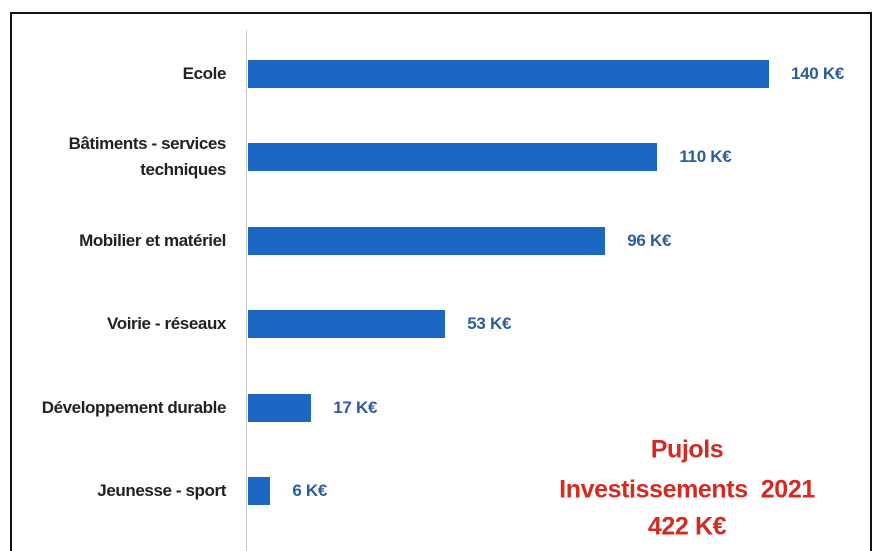 This screenshot has width=875, height=551. Describe the element at coordinates (649, 240) in the screenshot. I see `value-label: 96 K€` at that location.